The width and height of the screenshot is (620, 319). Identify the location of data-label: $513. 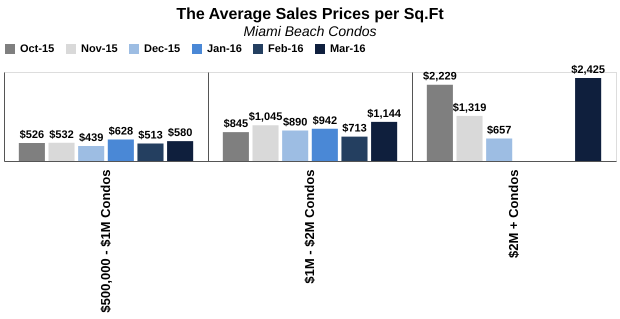
(150, 135).